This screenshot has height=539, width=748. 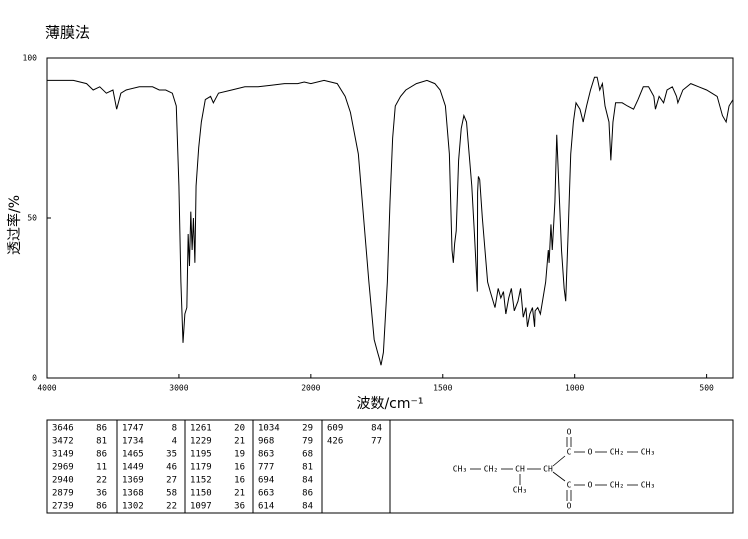 I want to click on table-cell: 29, so click(x=307, y=429).